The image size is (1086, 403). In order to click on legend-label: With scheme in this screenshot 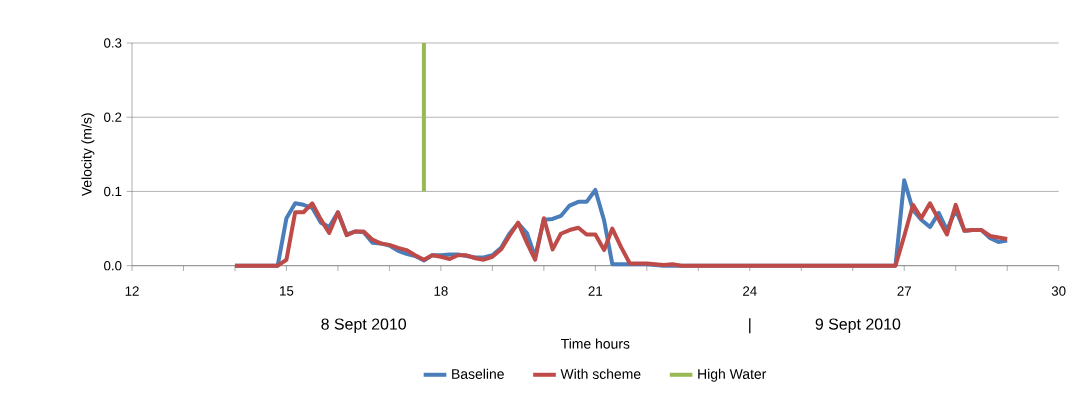, I will do `click(600, 373)`.